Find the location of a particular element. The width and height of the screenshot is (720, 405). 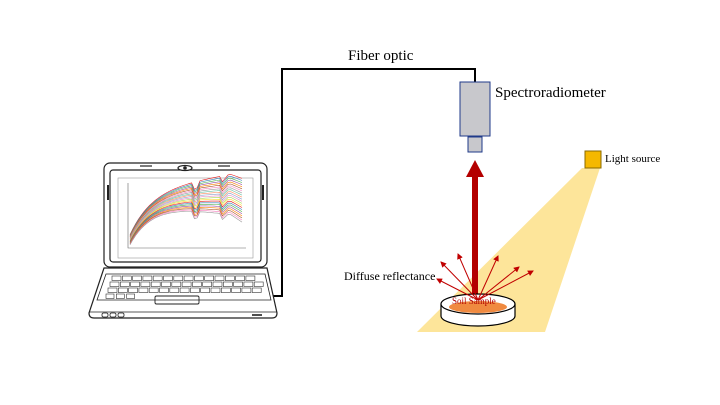

light-source-icon is located at coordinates (593, 159).